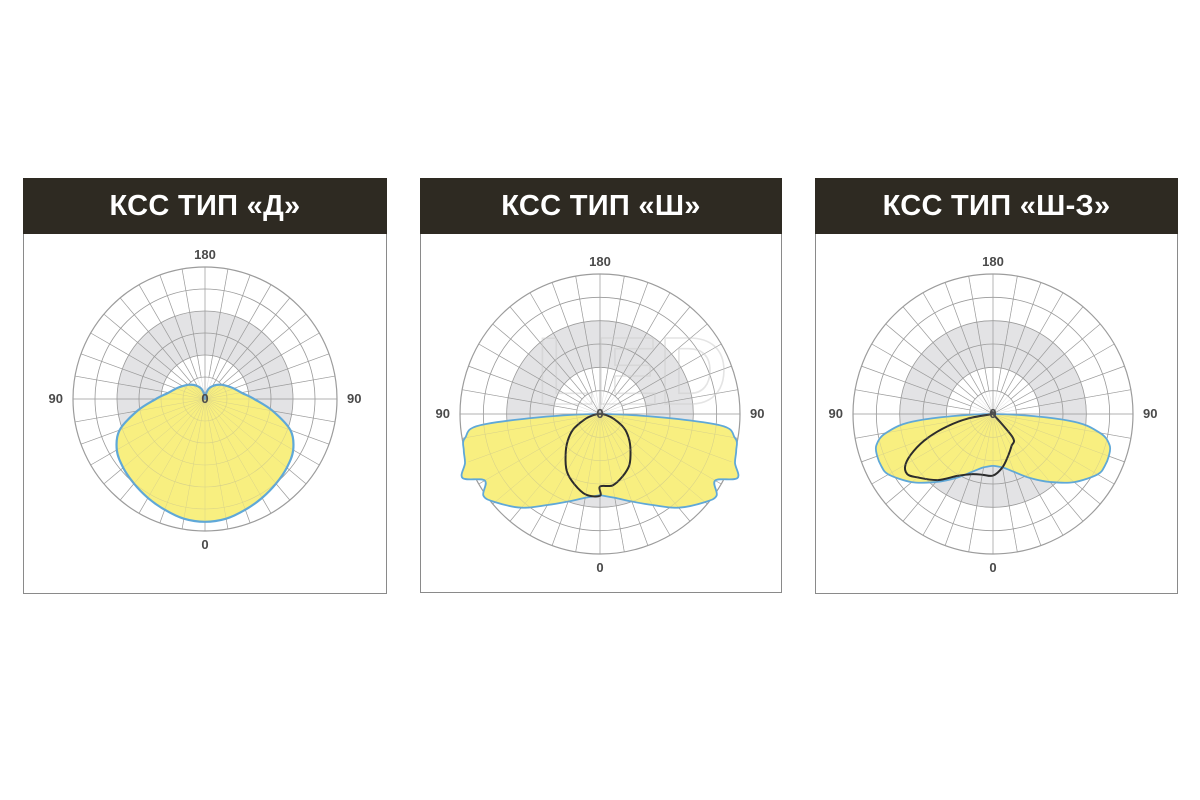 This screenshot has height=800, width=1200. I want to click on tick-label-right: 90, so click(354, 398).